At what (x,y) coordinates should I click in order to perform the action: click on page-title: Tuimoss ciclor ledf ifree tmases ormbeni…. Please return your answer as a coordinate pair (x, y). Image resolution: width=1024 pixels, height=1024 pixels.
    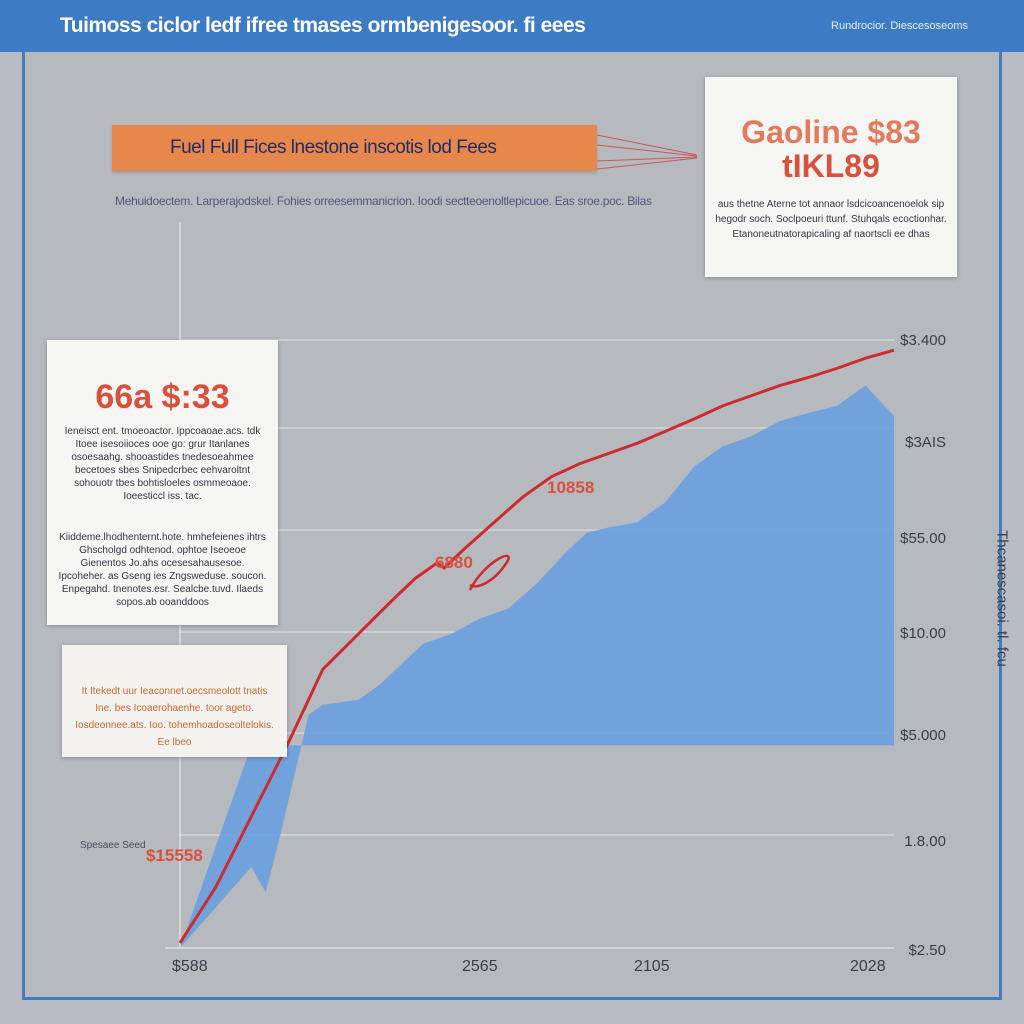
    Looking at the image, I should click on (323, 25).